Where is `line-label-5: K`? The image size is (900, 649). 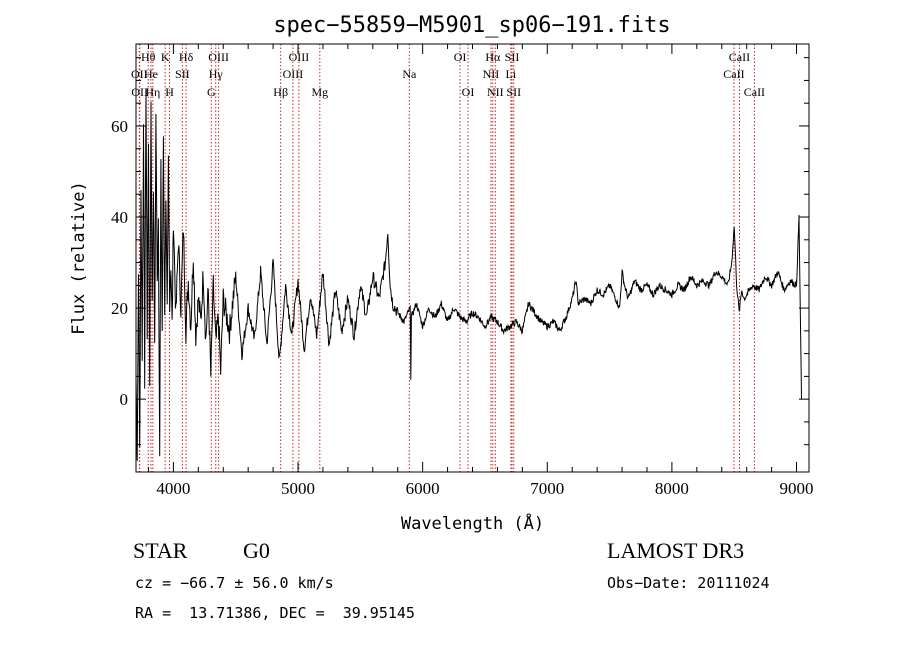 line-label-5: K is located at coordinates (165, 57).